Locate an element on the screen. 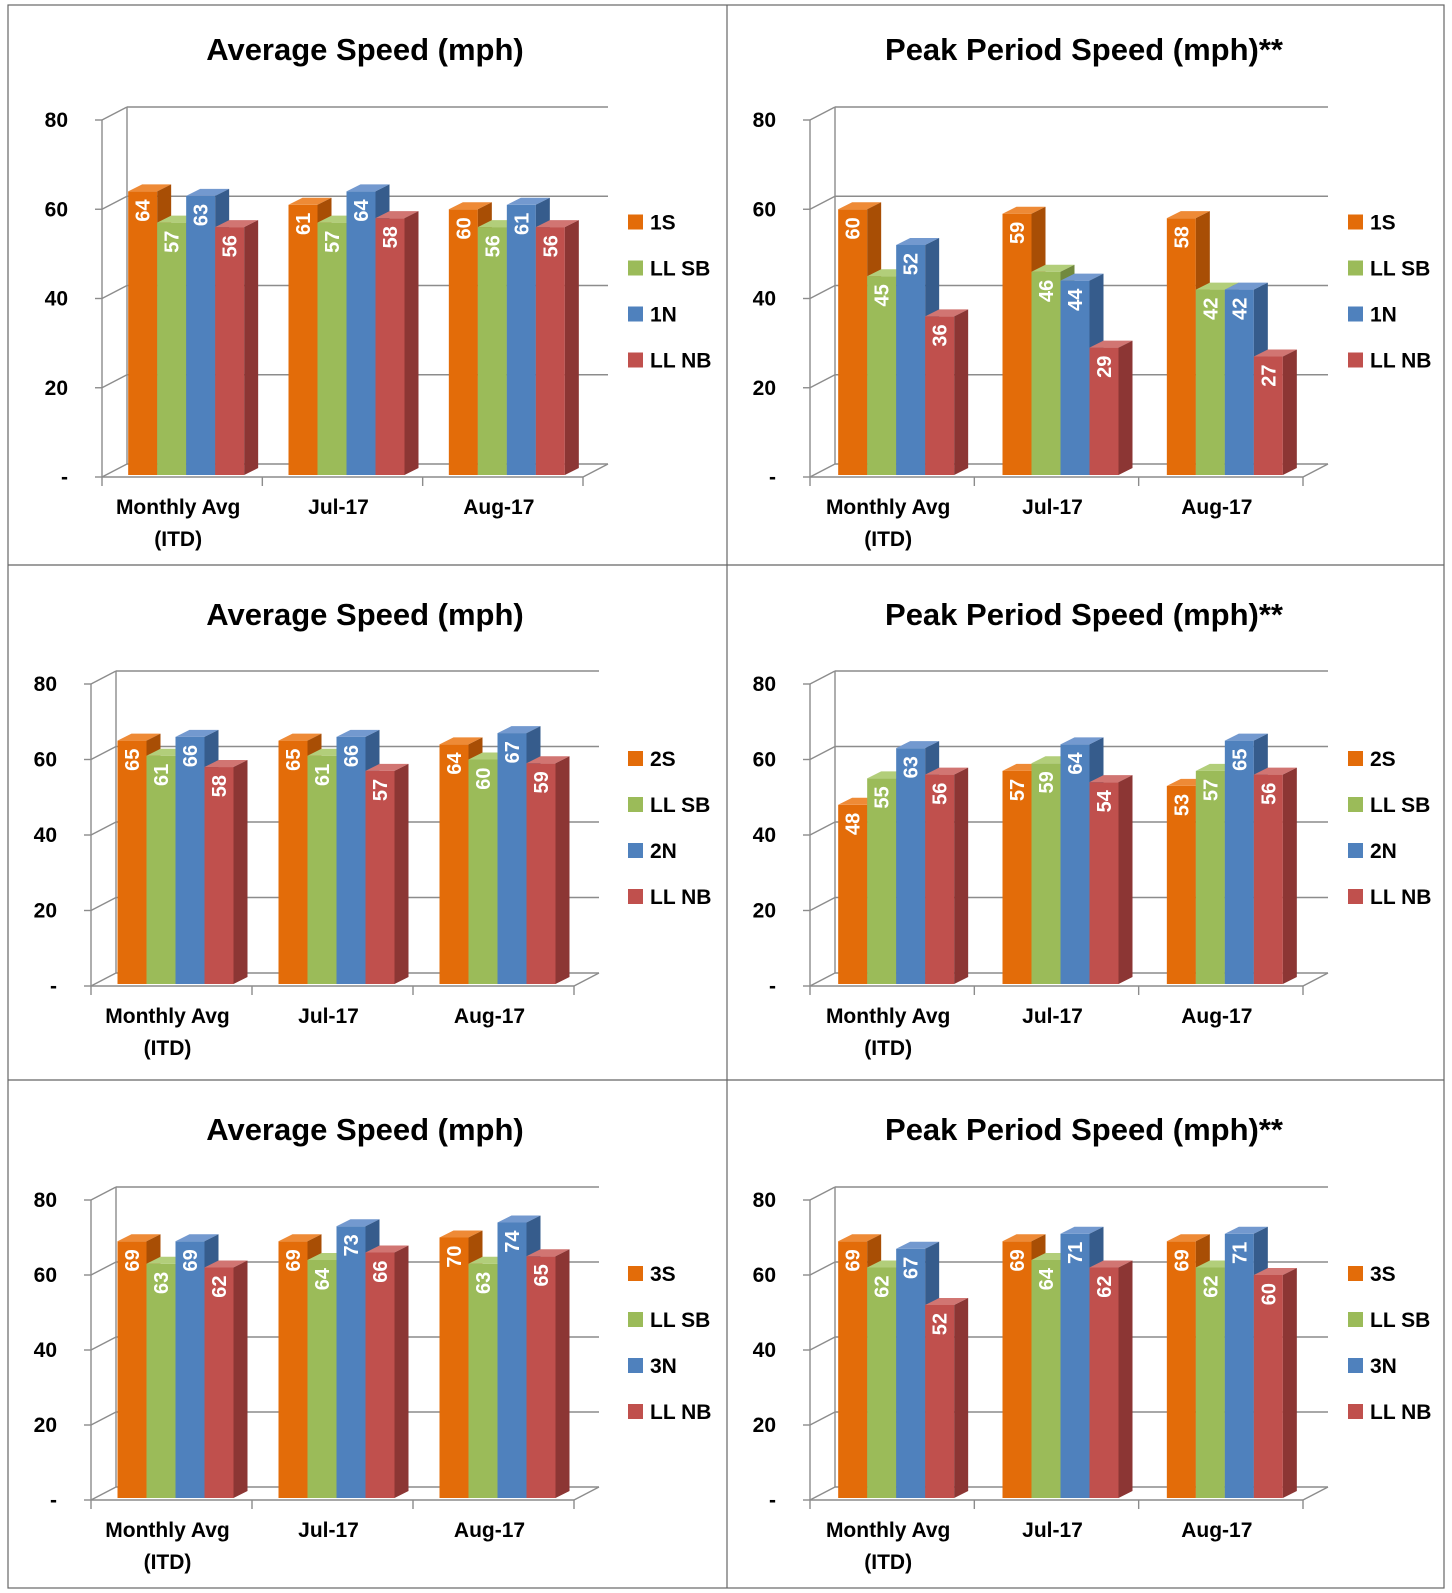  bar-value-label: 29 is located at coordinates (1105, 367).